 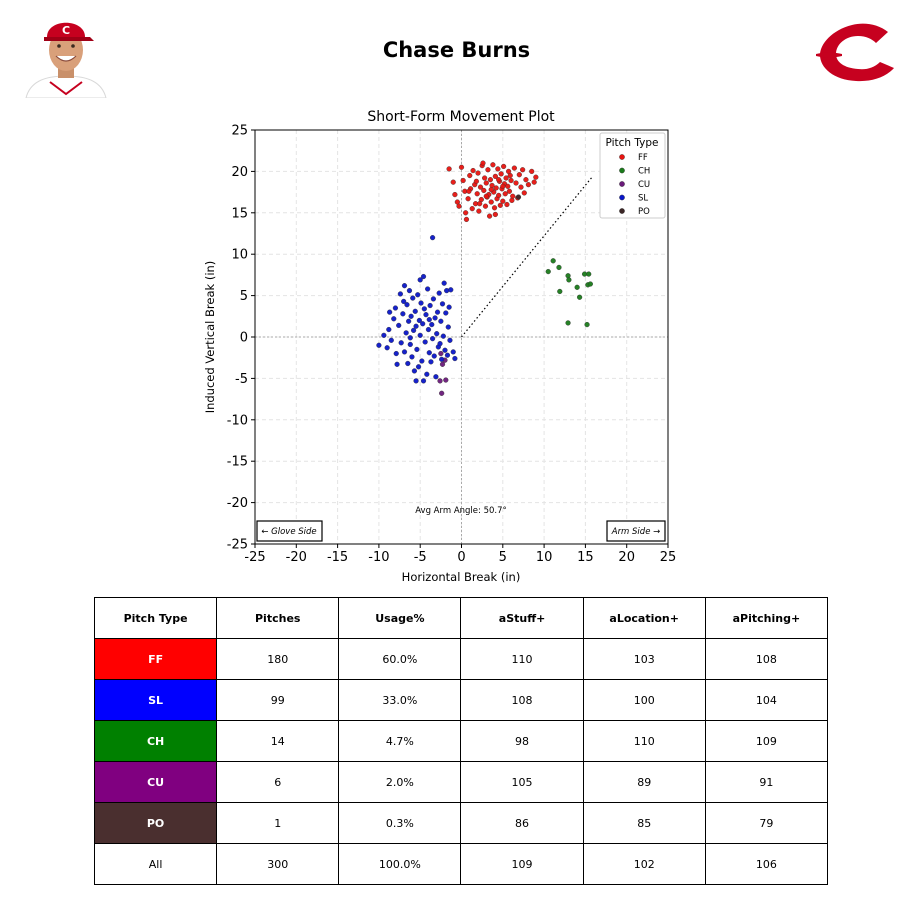 I want to click on player-name: Chase Burns, so click(x=456, y=50).